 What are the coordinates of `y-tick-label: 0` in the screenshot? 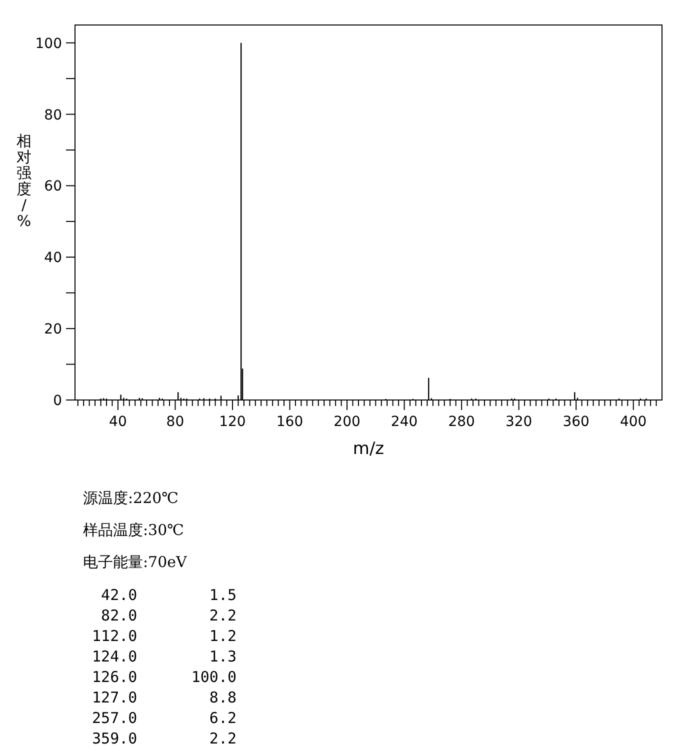 It's located at (57, 401).